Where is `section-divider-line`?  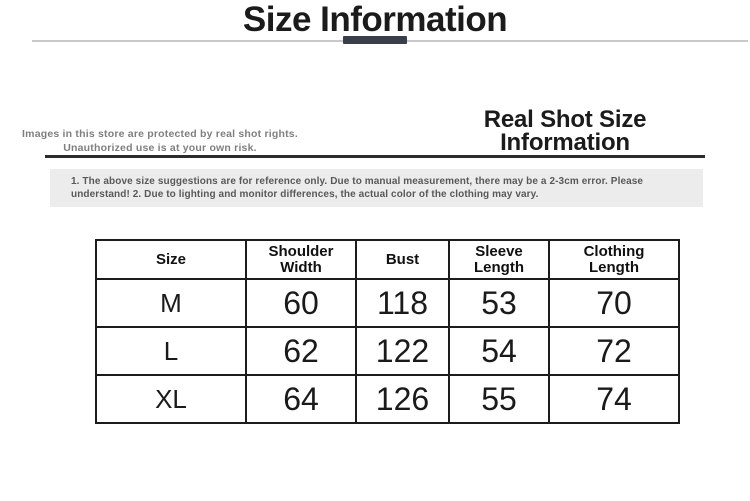 section-divider-line is located at coordinates (375, 156).